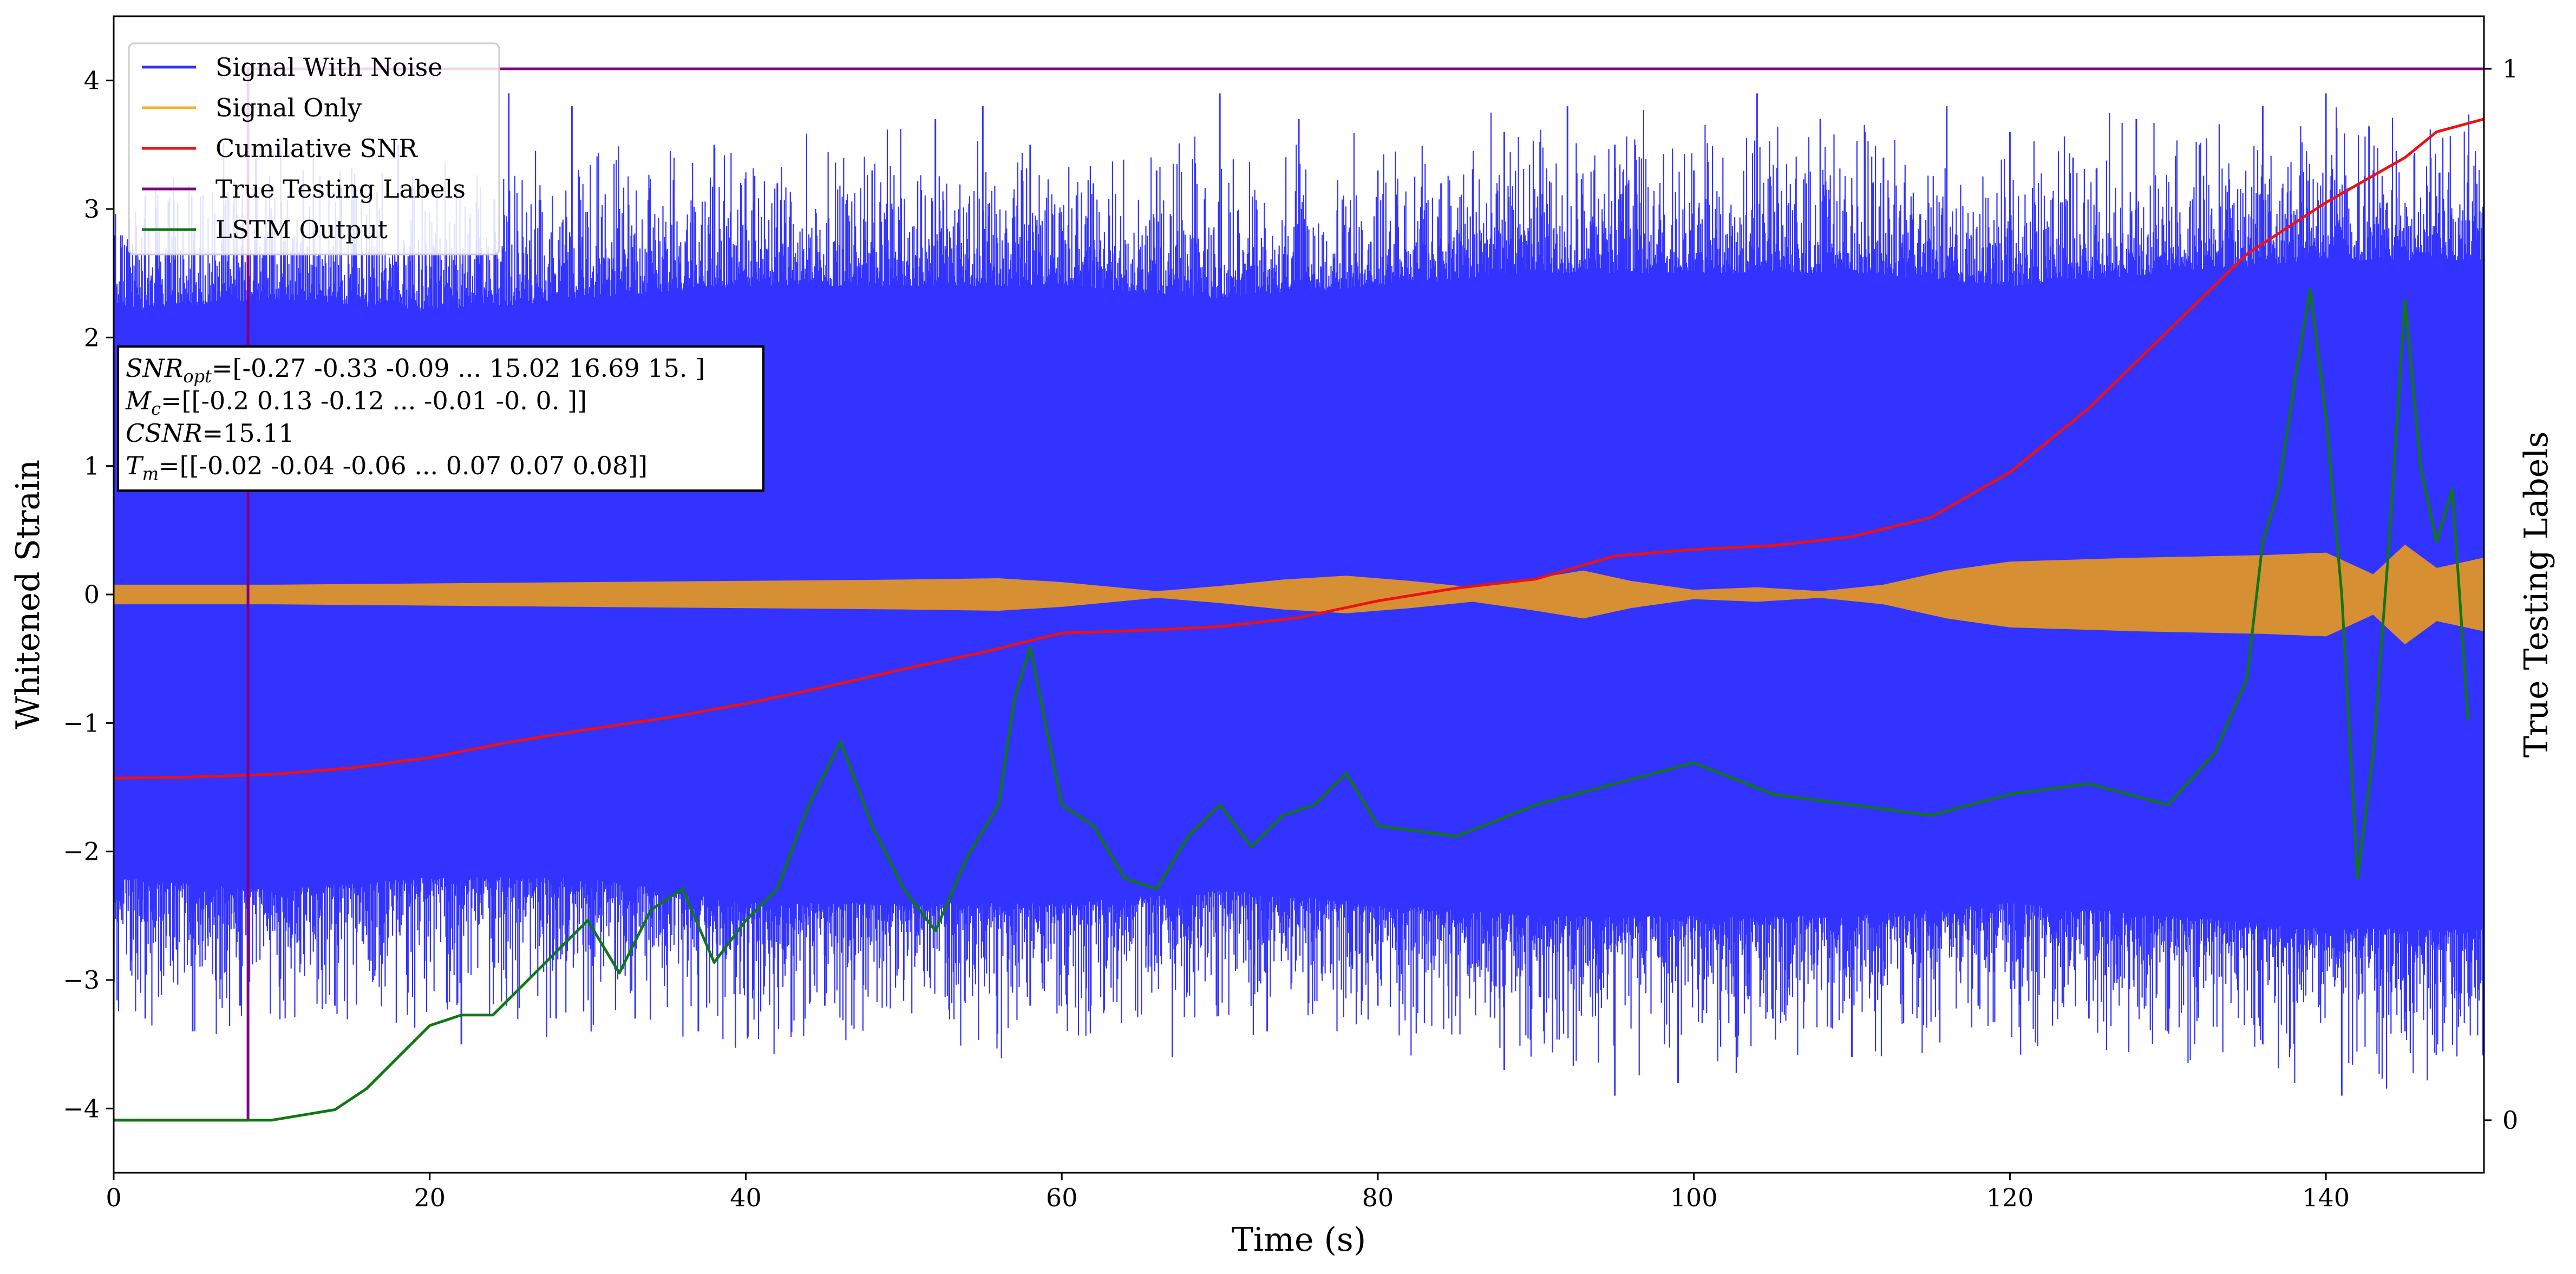 This screenshot has width=2576, height=1274. I want to click on x-tick-label: 100, so click(1694, 1197).